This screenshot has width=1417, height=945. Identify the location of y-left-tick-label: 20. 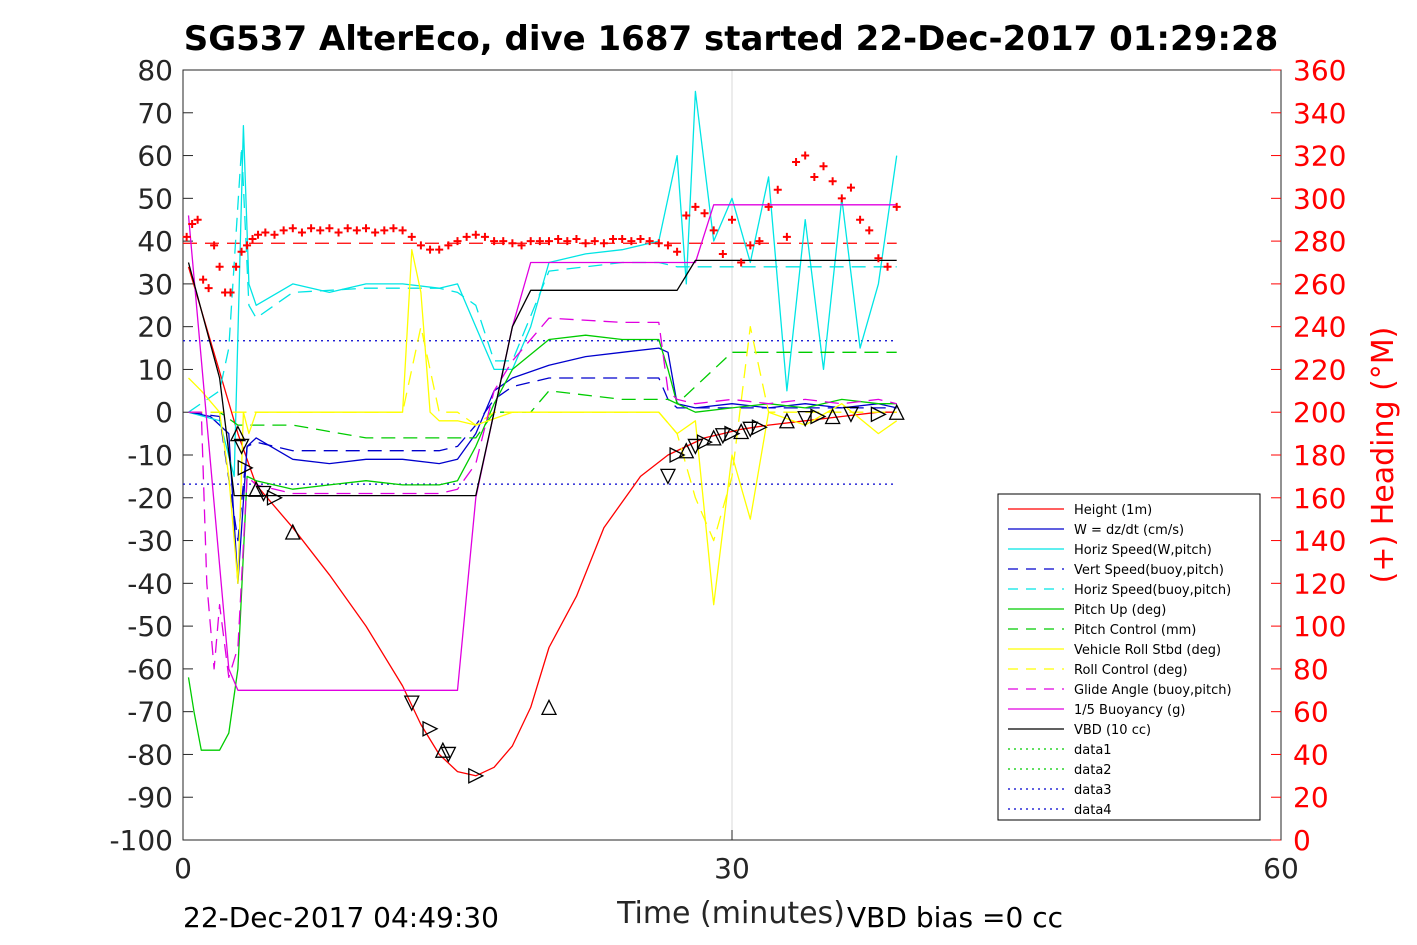
(155, 327).